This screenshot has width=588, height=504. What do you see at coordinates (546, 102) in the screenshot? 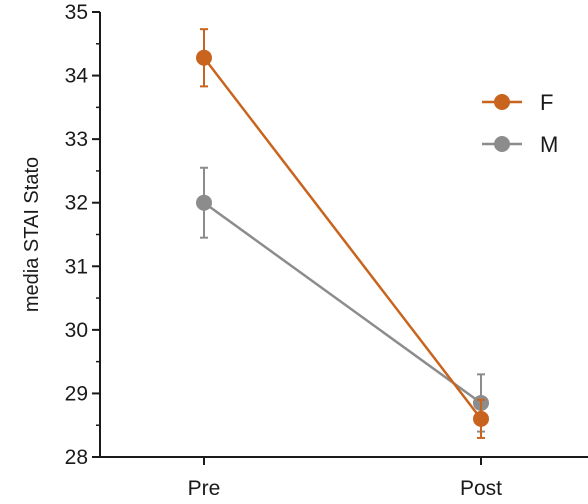
I see `legend-label: F` at bounding box center [546, 102].